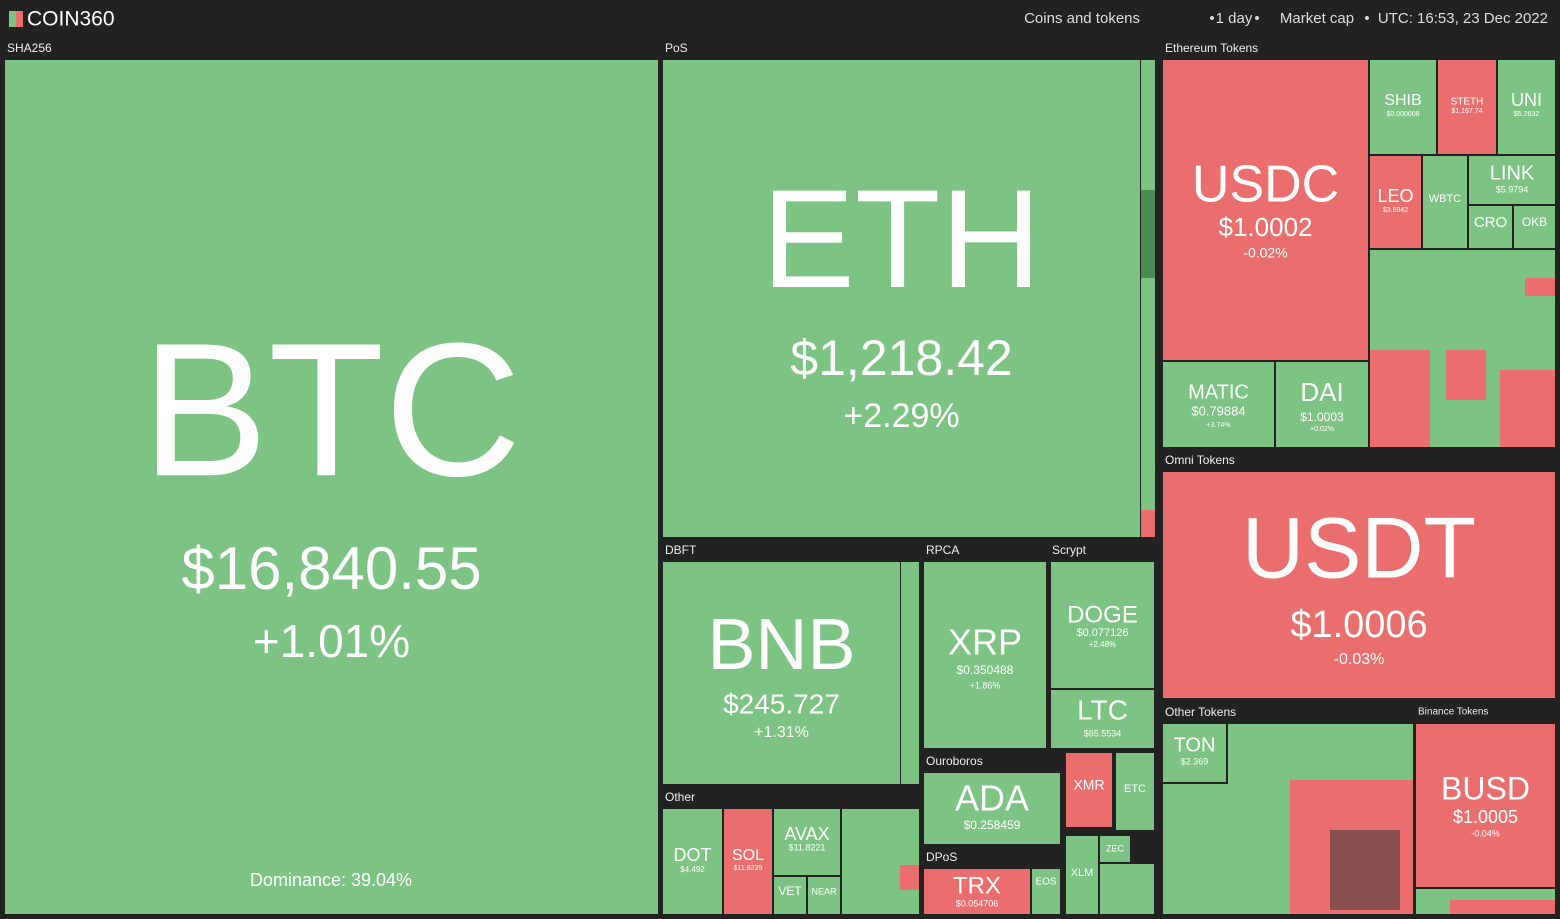  I want to click on tile: XRP$0.350488 +1.86%, so click(985, 655).